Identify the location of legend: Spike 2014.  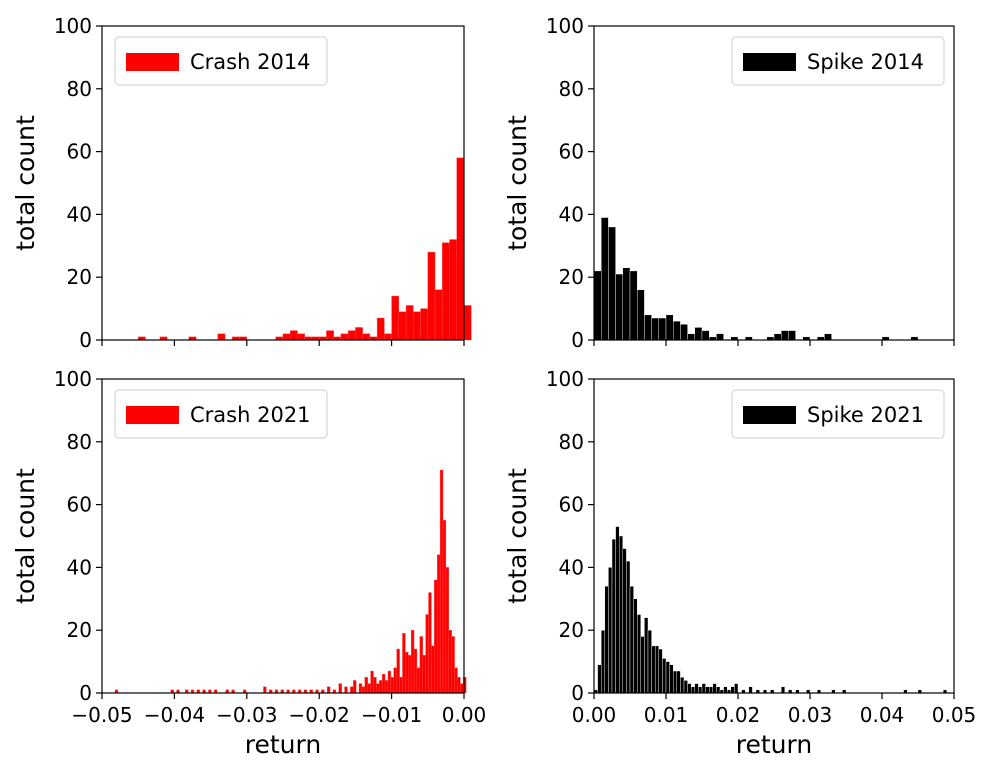
(838, 61).